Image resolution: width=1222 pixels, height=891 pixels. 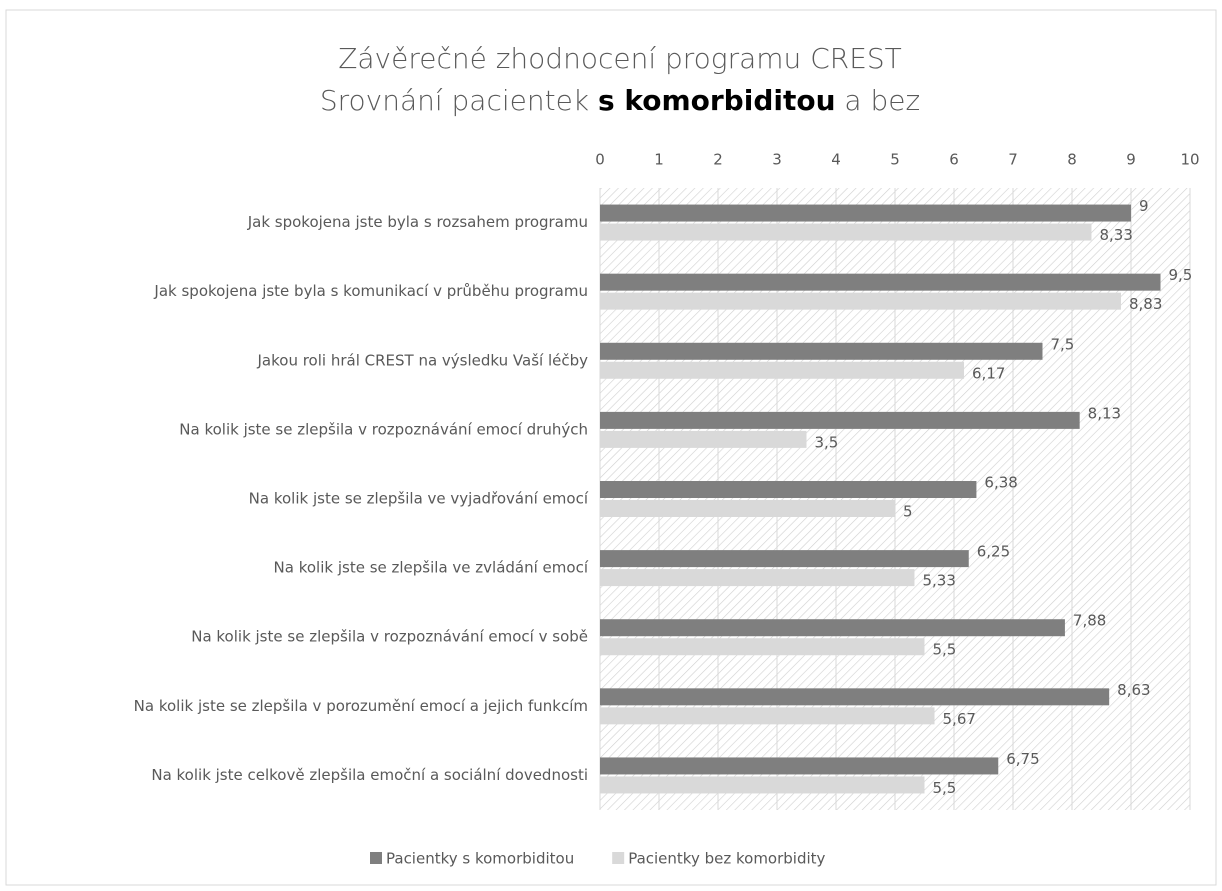 What do you see at coordinates (895, 160) in the screenshot?
I see `x-tick-label: 5` at bounding box center [895, 160].